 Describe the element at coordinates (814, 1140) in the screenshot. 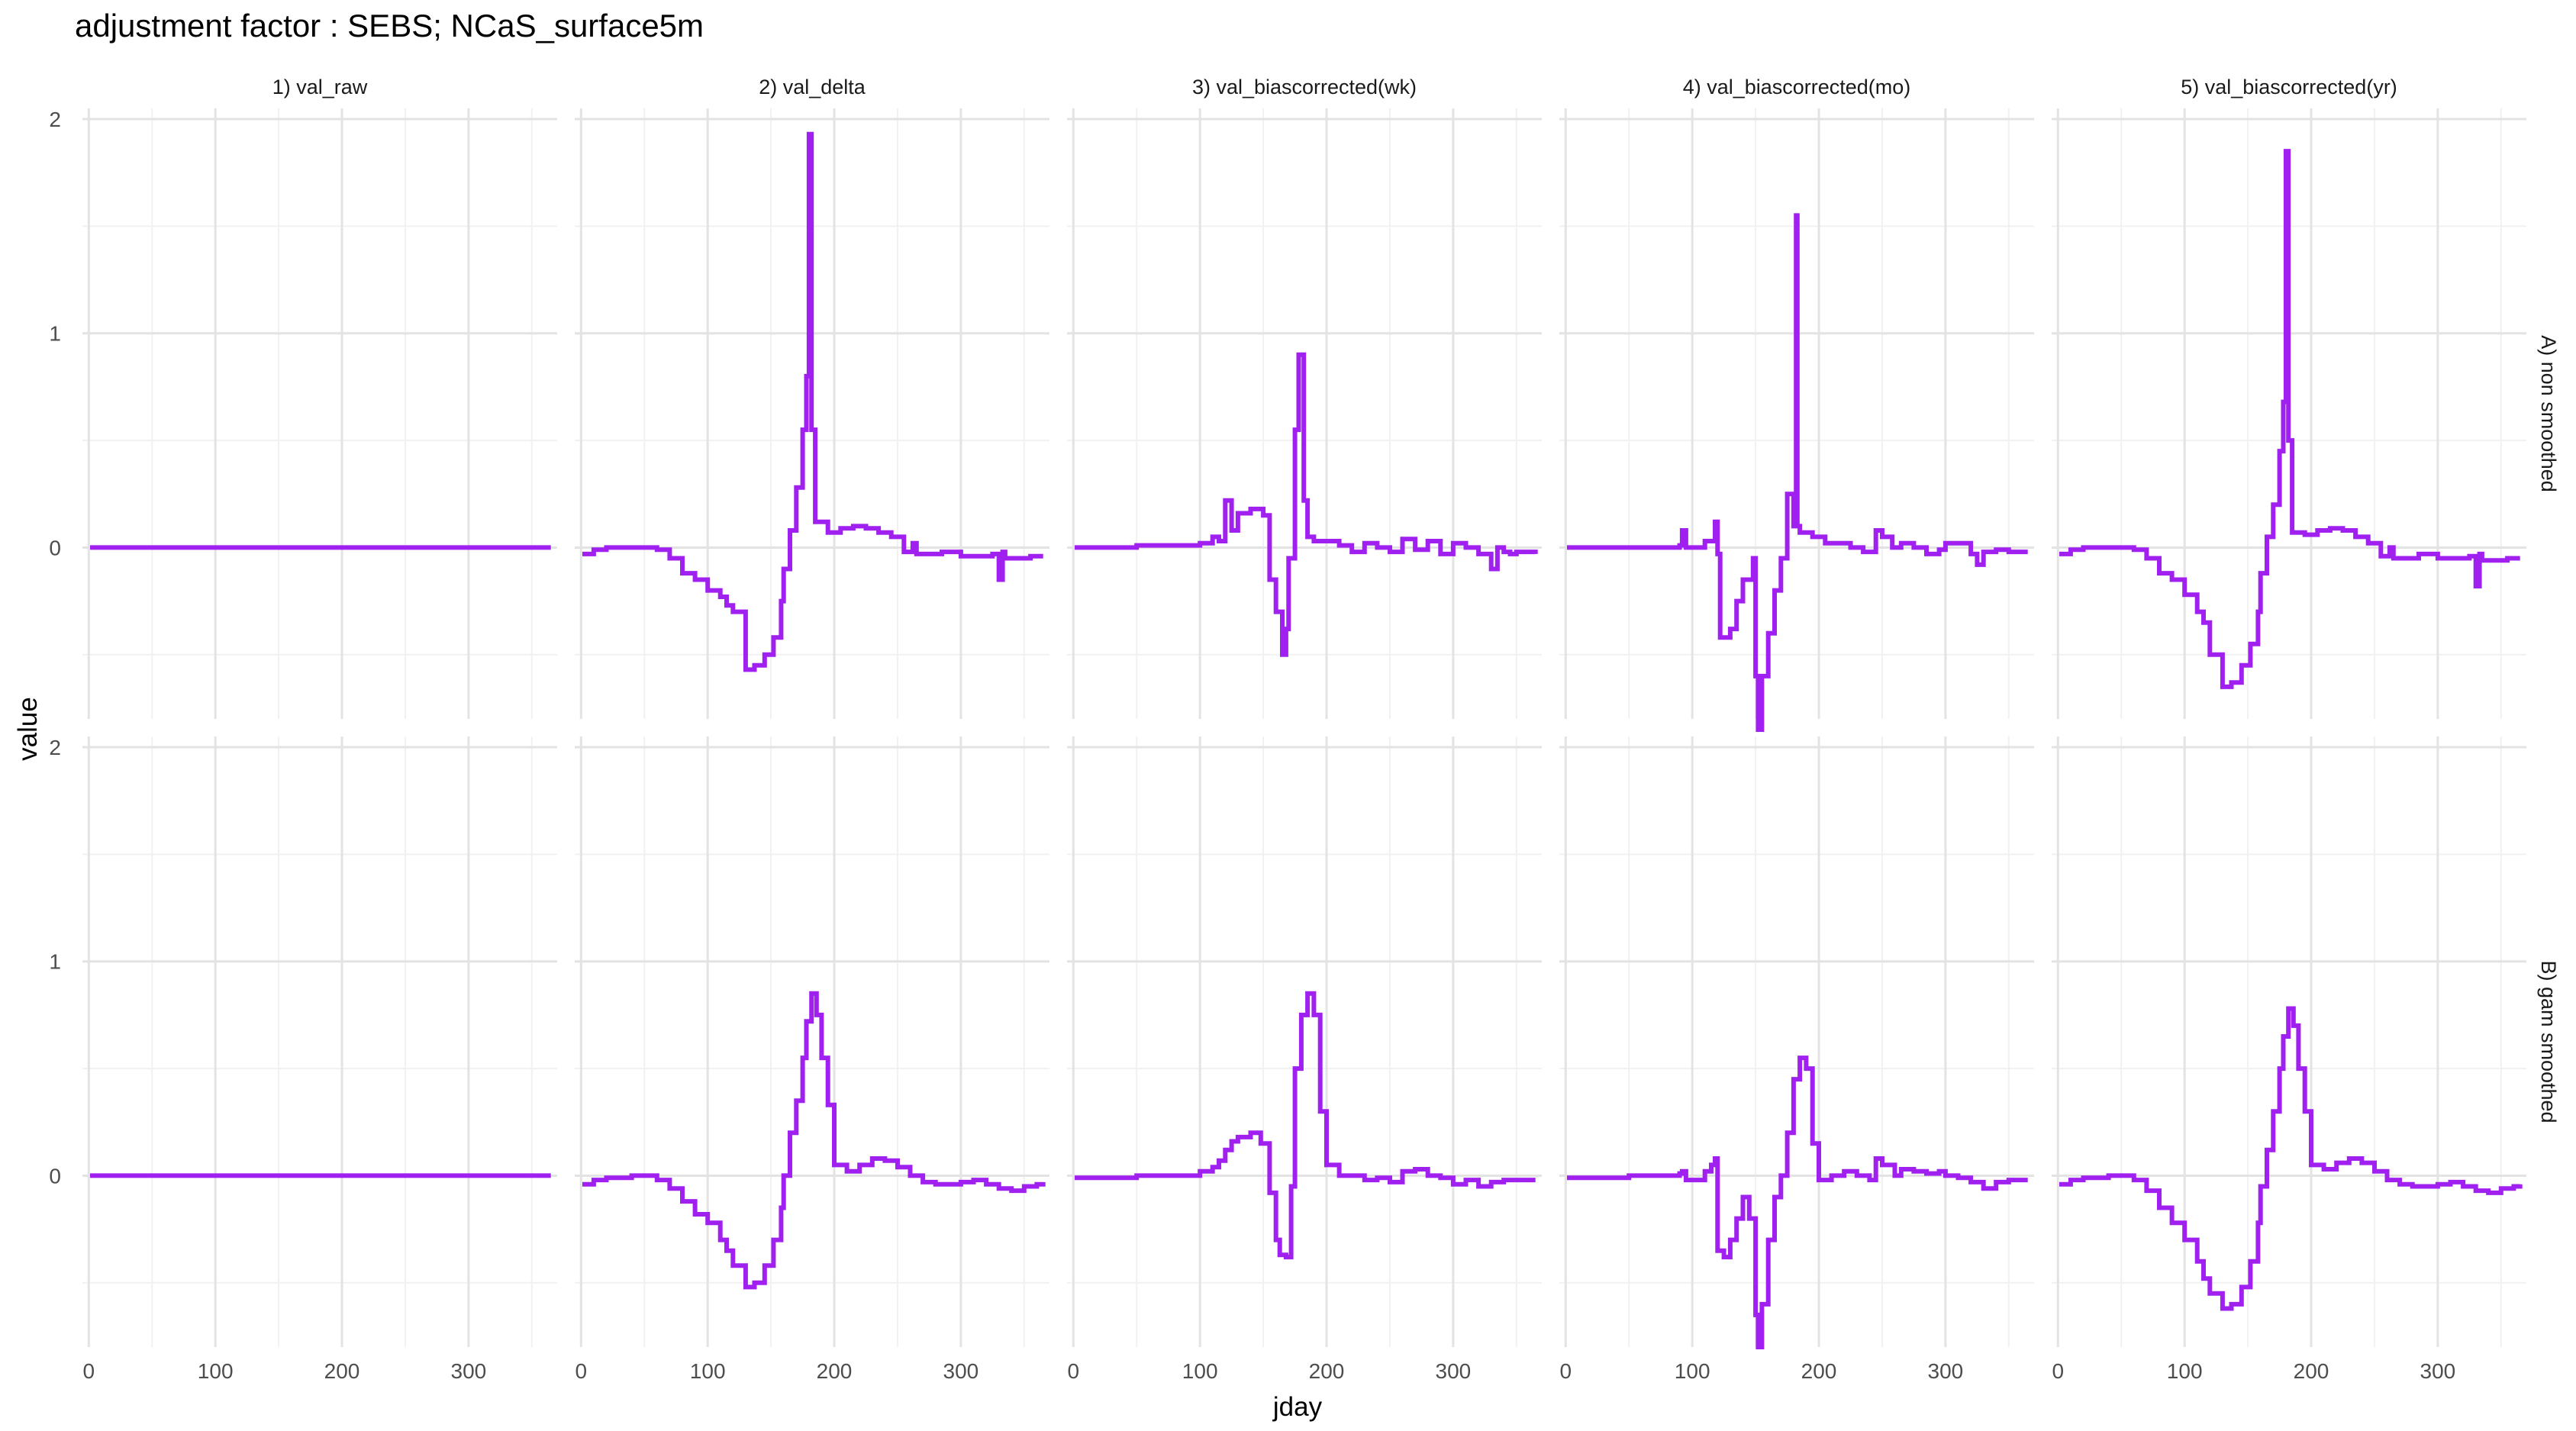

I see `series-line-r1-c1` at that location.